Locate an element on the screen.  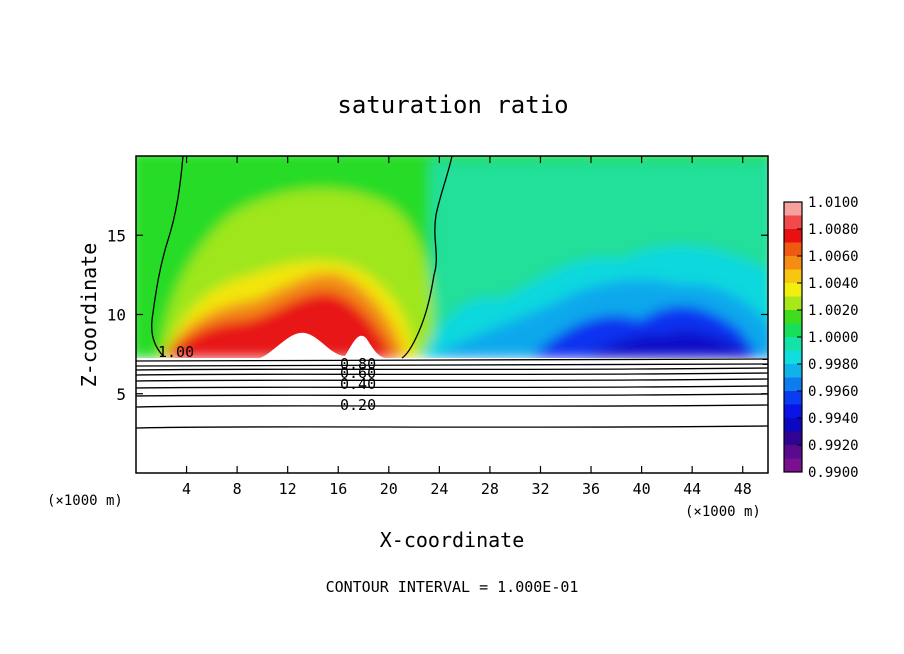
x-tick-label: 8 is located at coordinates (237, 489).